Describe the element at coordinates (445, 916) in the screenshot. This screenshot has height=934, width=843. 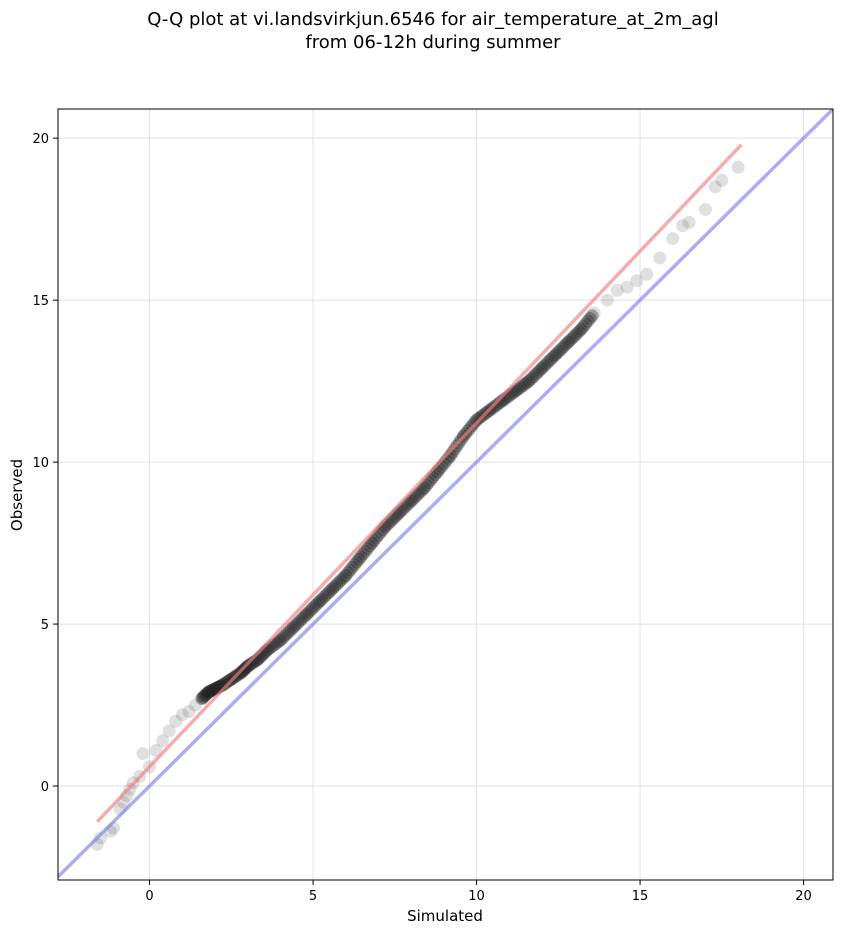
I see `x-axis-label: Simulated` at that location.